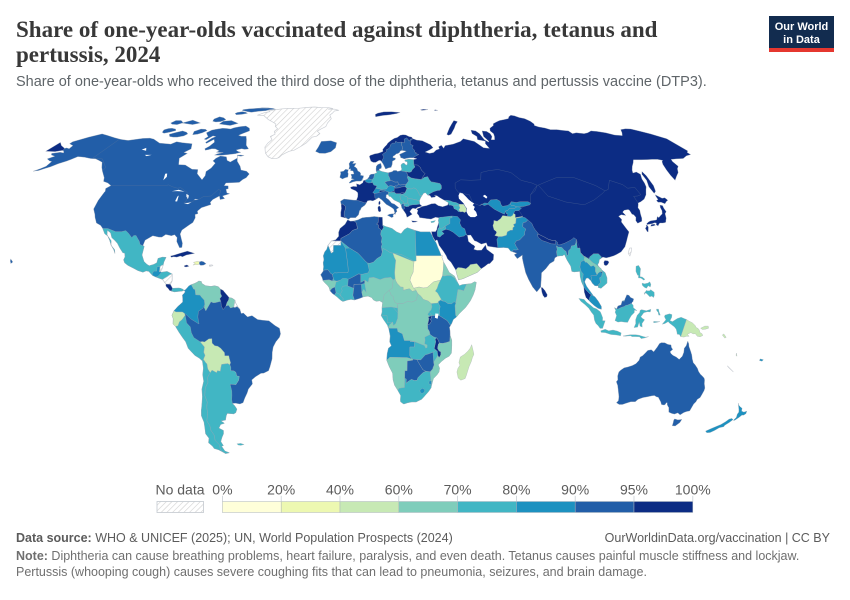 The height and width of the screenshot is (600, 850). Describe the element at coordinates (693, 489) in the screenshot. I see `svg-text: 100%` at that location.